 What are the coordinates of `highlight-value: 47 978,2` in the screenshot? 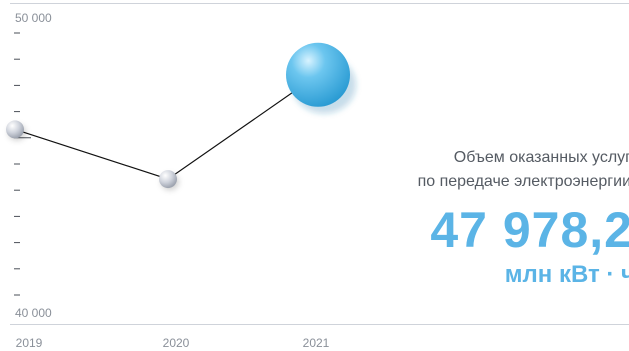 It's located at (529, 230).